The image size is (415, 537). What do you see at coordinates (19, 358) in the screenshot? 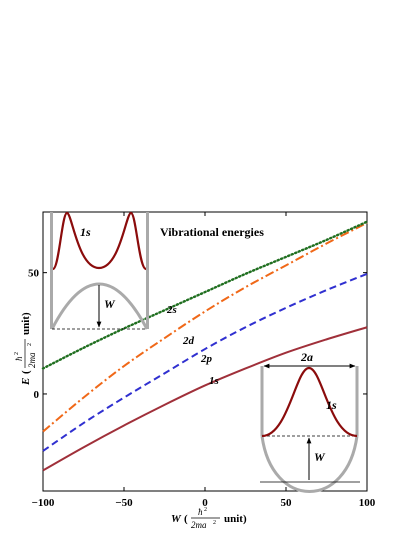
I see `y-axis-numerator: ħ` at bounding box center [19, 358].